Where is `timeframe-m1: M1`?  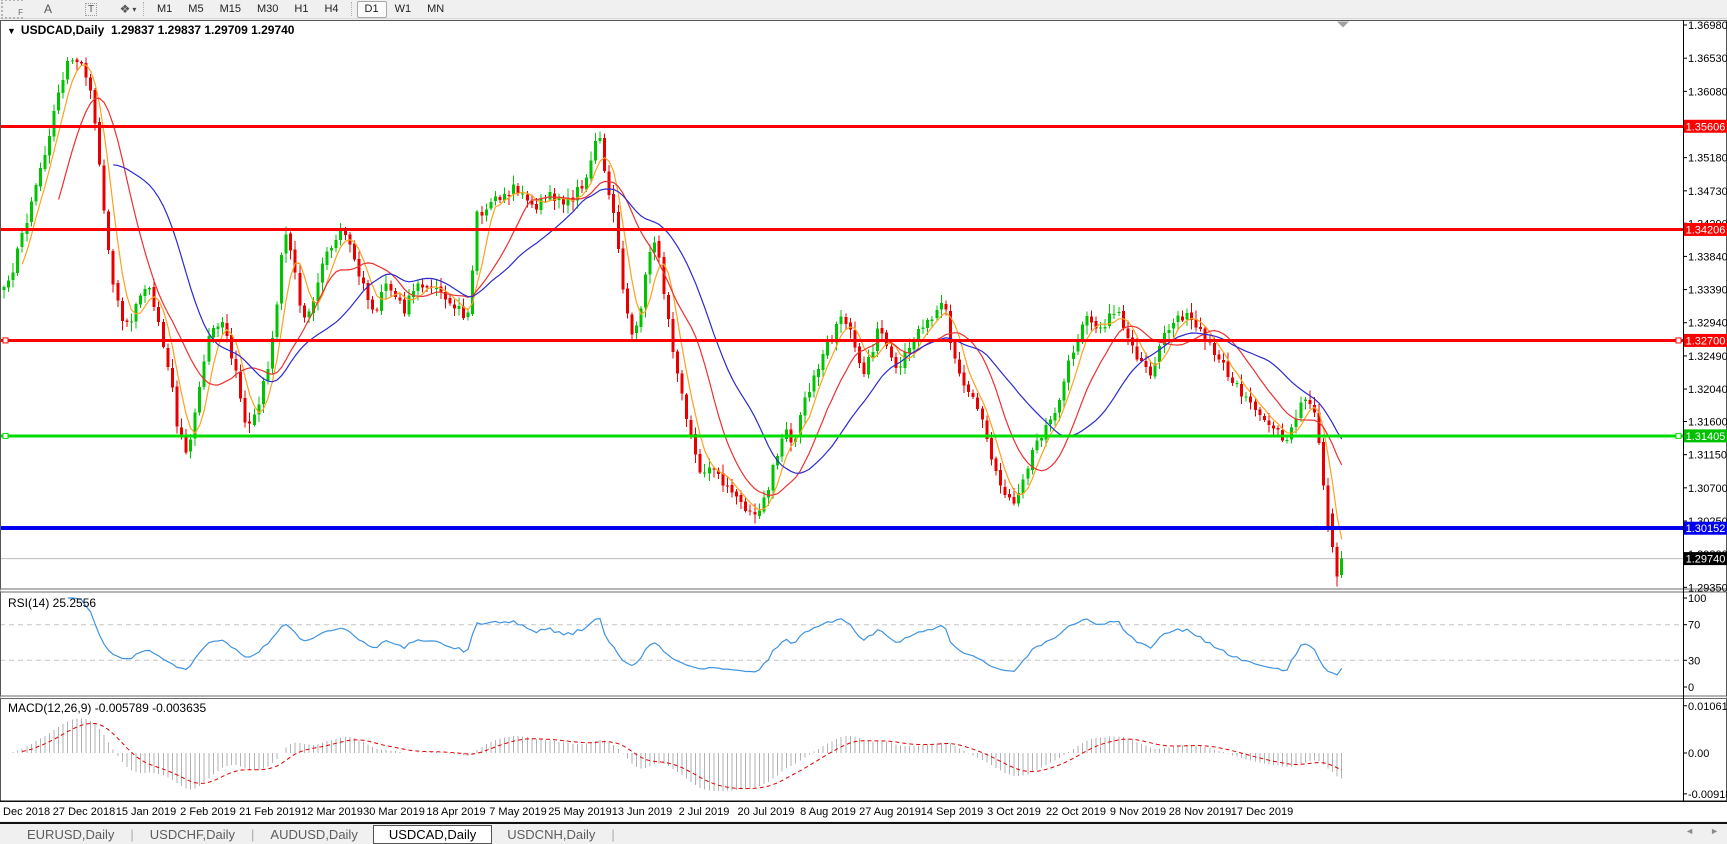
timeframe-m1: M1 is located at coordinates (165, 8).